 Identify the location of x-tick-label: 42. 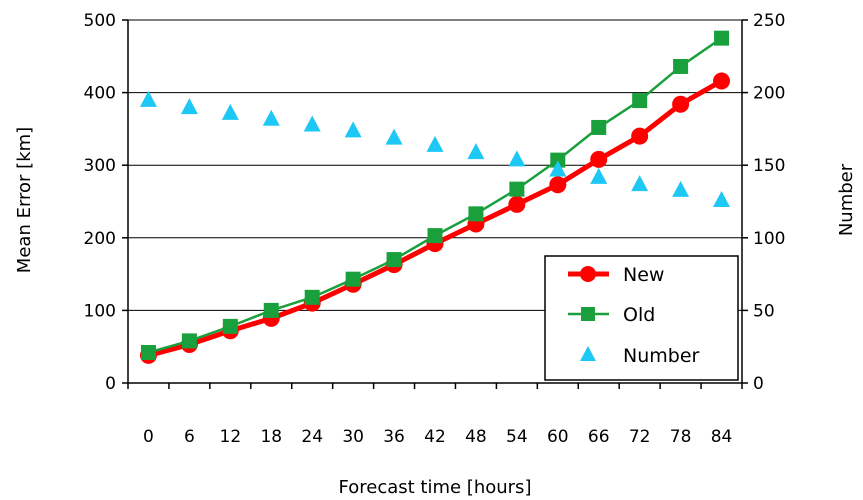
(435, 437).